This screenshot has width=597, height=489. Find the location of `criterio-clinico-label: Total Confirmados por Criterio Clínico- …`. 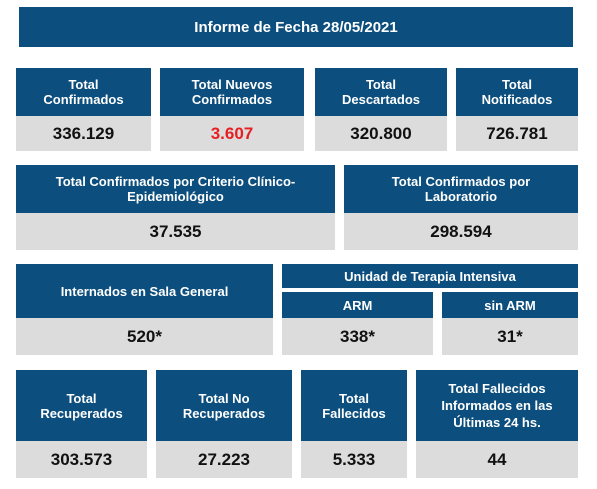

criterio-clinico-label: Total Confirmados por Criterio Clínico- … is located at coordinates (175, 189).